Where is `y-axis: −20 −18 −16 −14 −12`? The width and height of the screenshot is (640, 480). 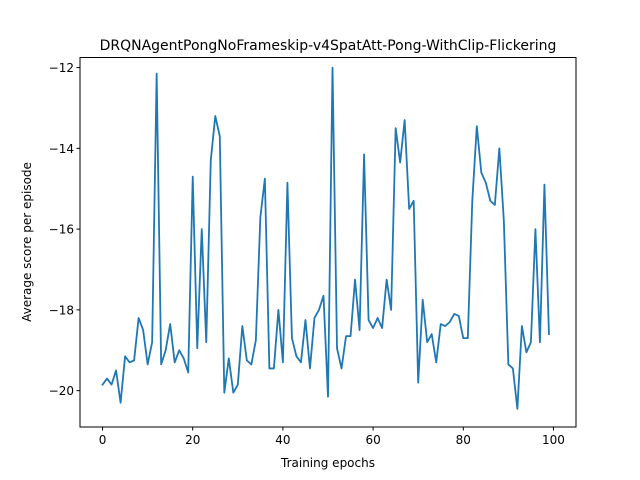 y-axis: −20 −18 −16 −14 −12 is located at coordinates (64, 229).